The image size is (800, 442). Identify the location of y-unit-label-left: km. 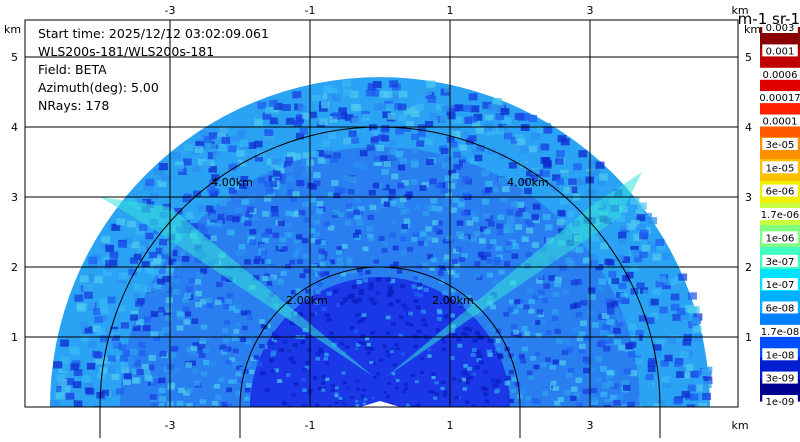
(12, 29).